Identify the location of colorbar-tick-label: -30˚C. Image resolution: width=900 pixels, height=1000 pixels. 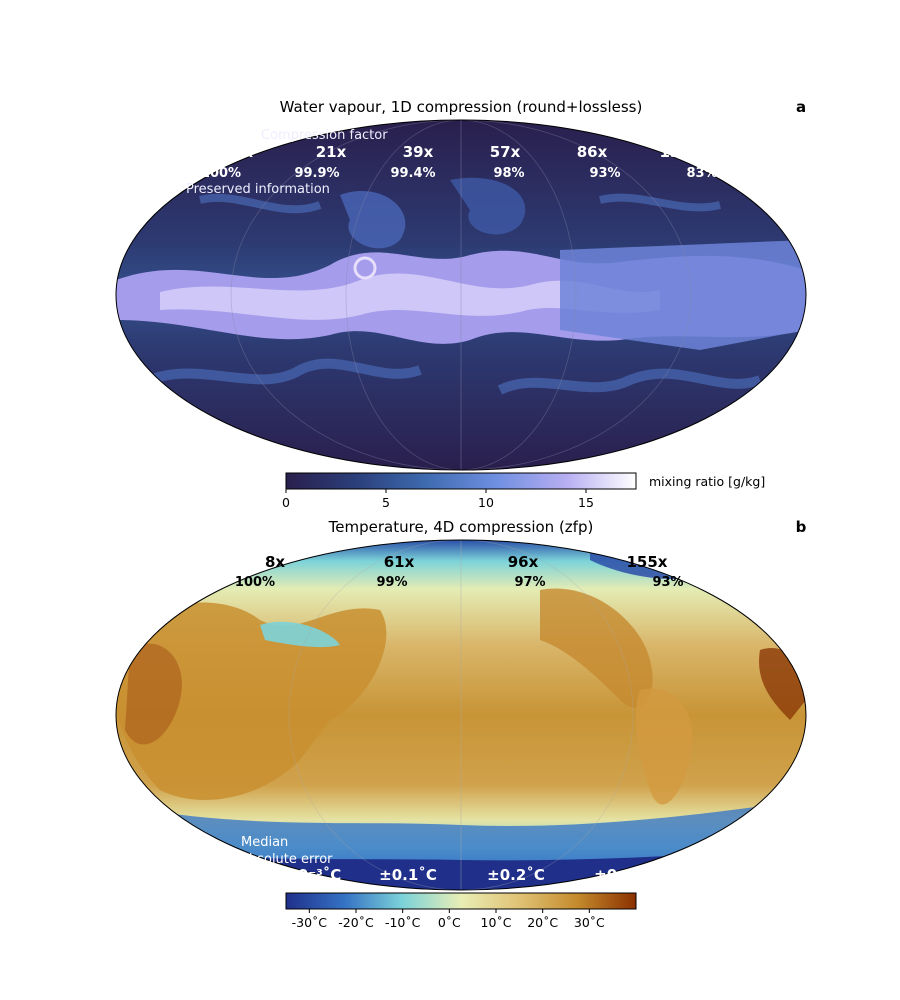
(310, 922).